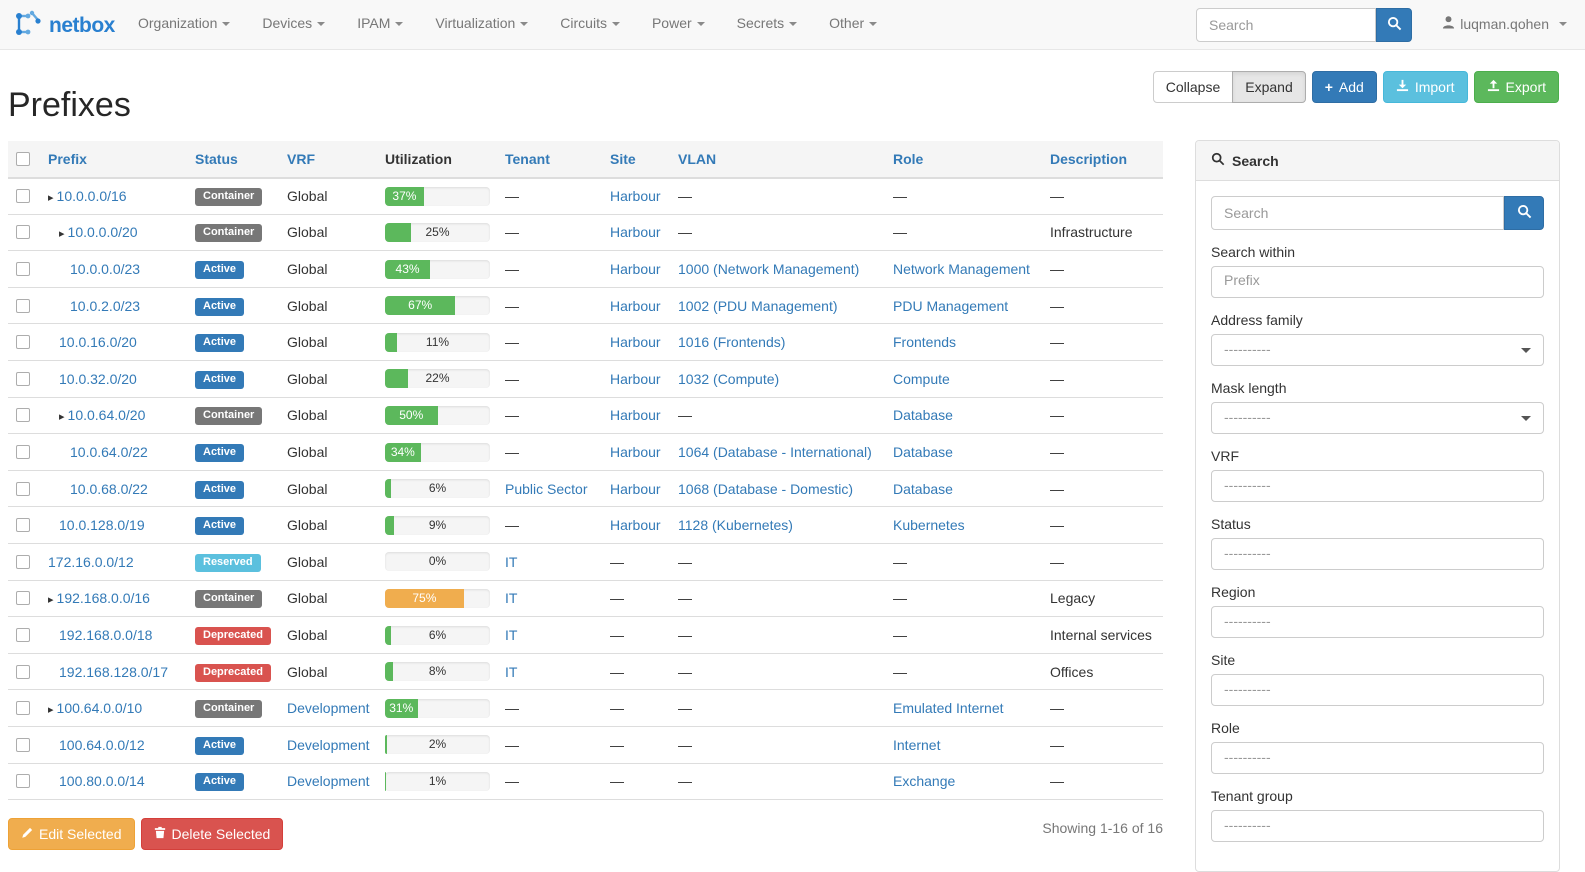  Describe the element at coordinates (67, 158) in the screenshot. I see `column-header-prefix: Prefix` at that location.